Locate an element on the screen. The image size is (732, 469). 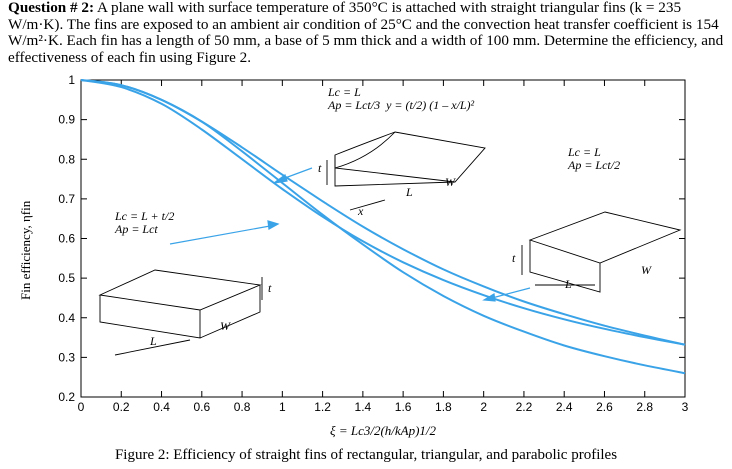
parabolic-label-w: W is located at coordinates (646, 270).